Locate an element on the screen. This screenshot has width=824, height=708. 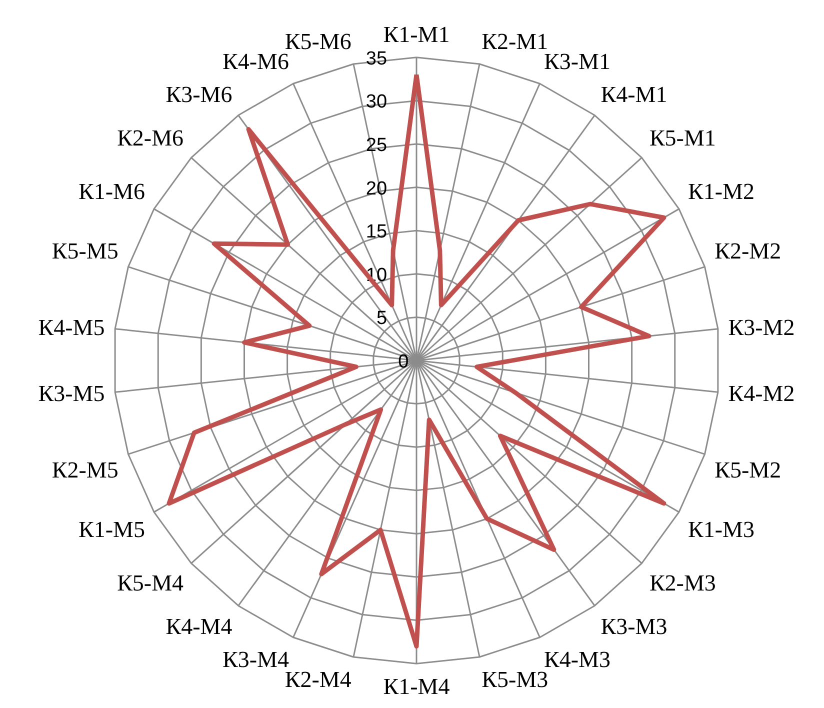
spoke-label: К2-М2 is located at coordinates (748, 251).